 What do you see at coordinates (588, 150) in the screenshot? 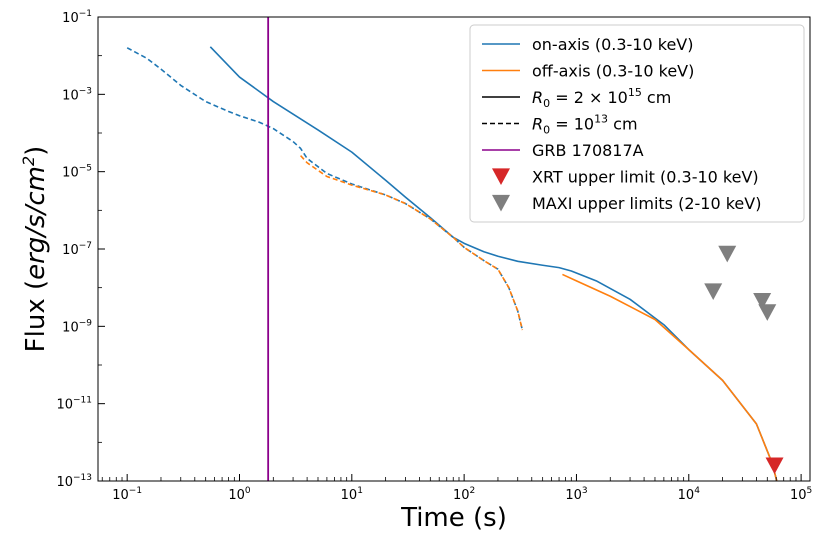
I see `legend-label: GRB 170817A` at bounding box center [588, 150].